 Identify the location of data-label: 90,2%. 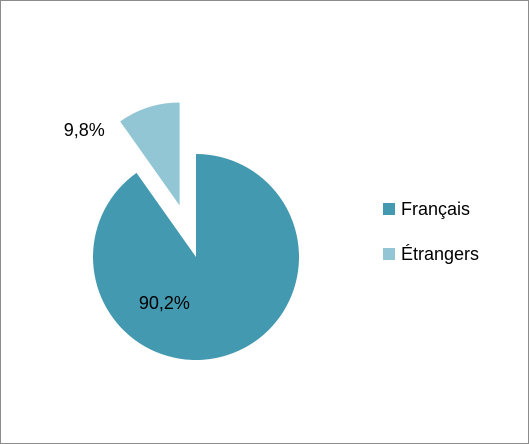
(164, 303).